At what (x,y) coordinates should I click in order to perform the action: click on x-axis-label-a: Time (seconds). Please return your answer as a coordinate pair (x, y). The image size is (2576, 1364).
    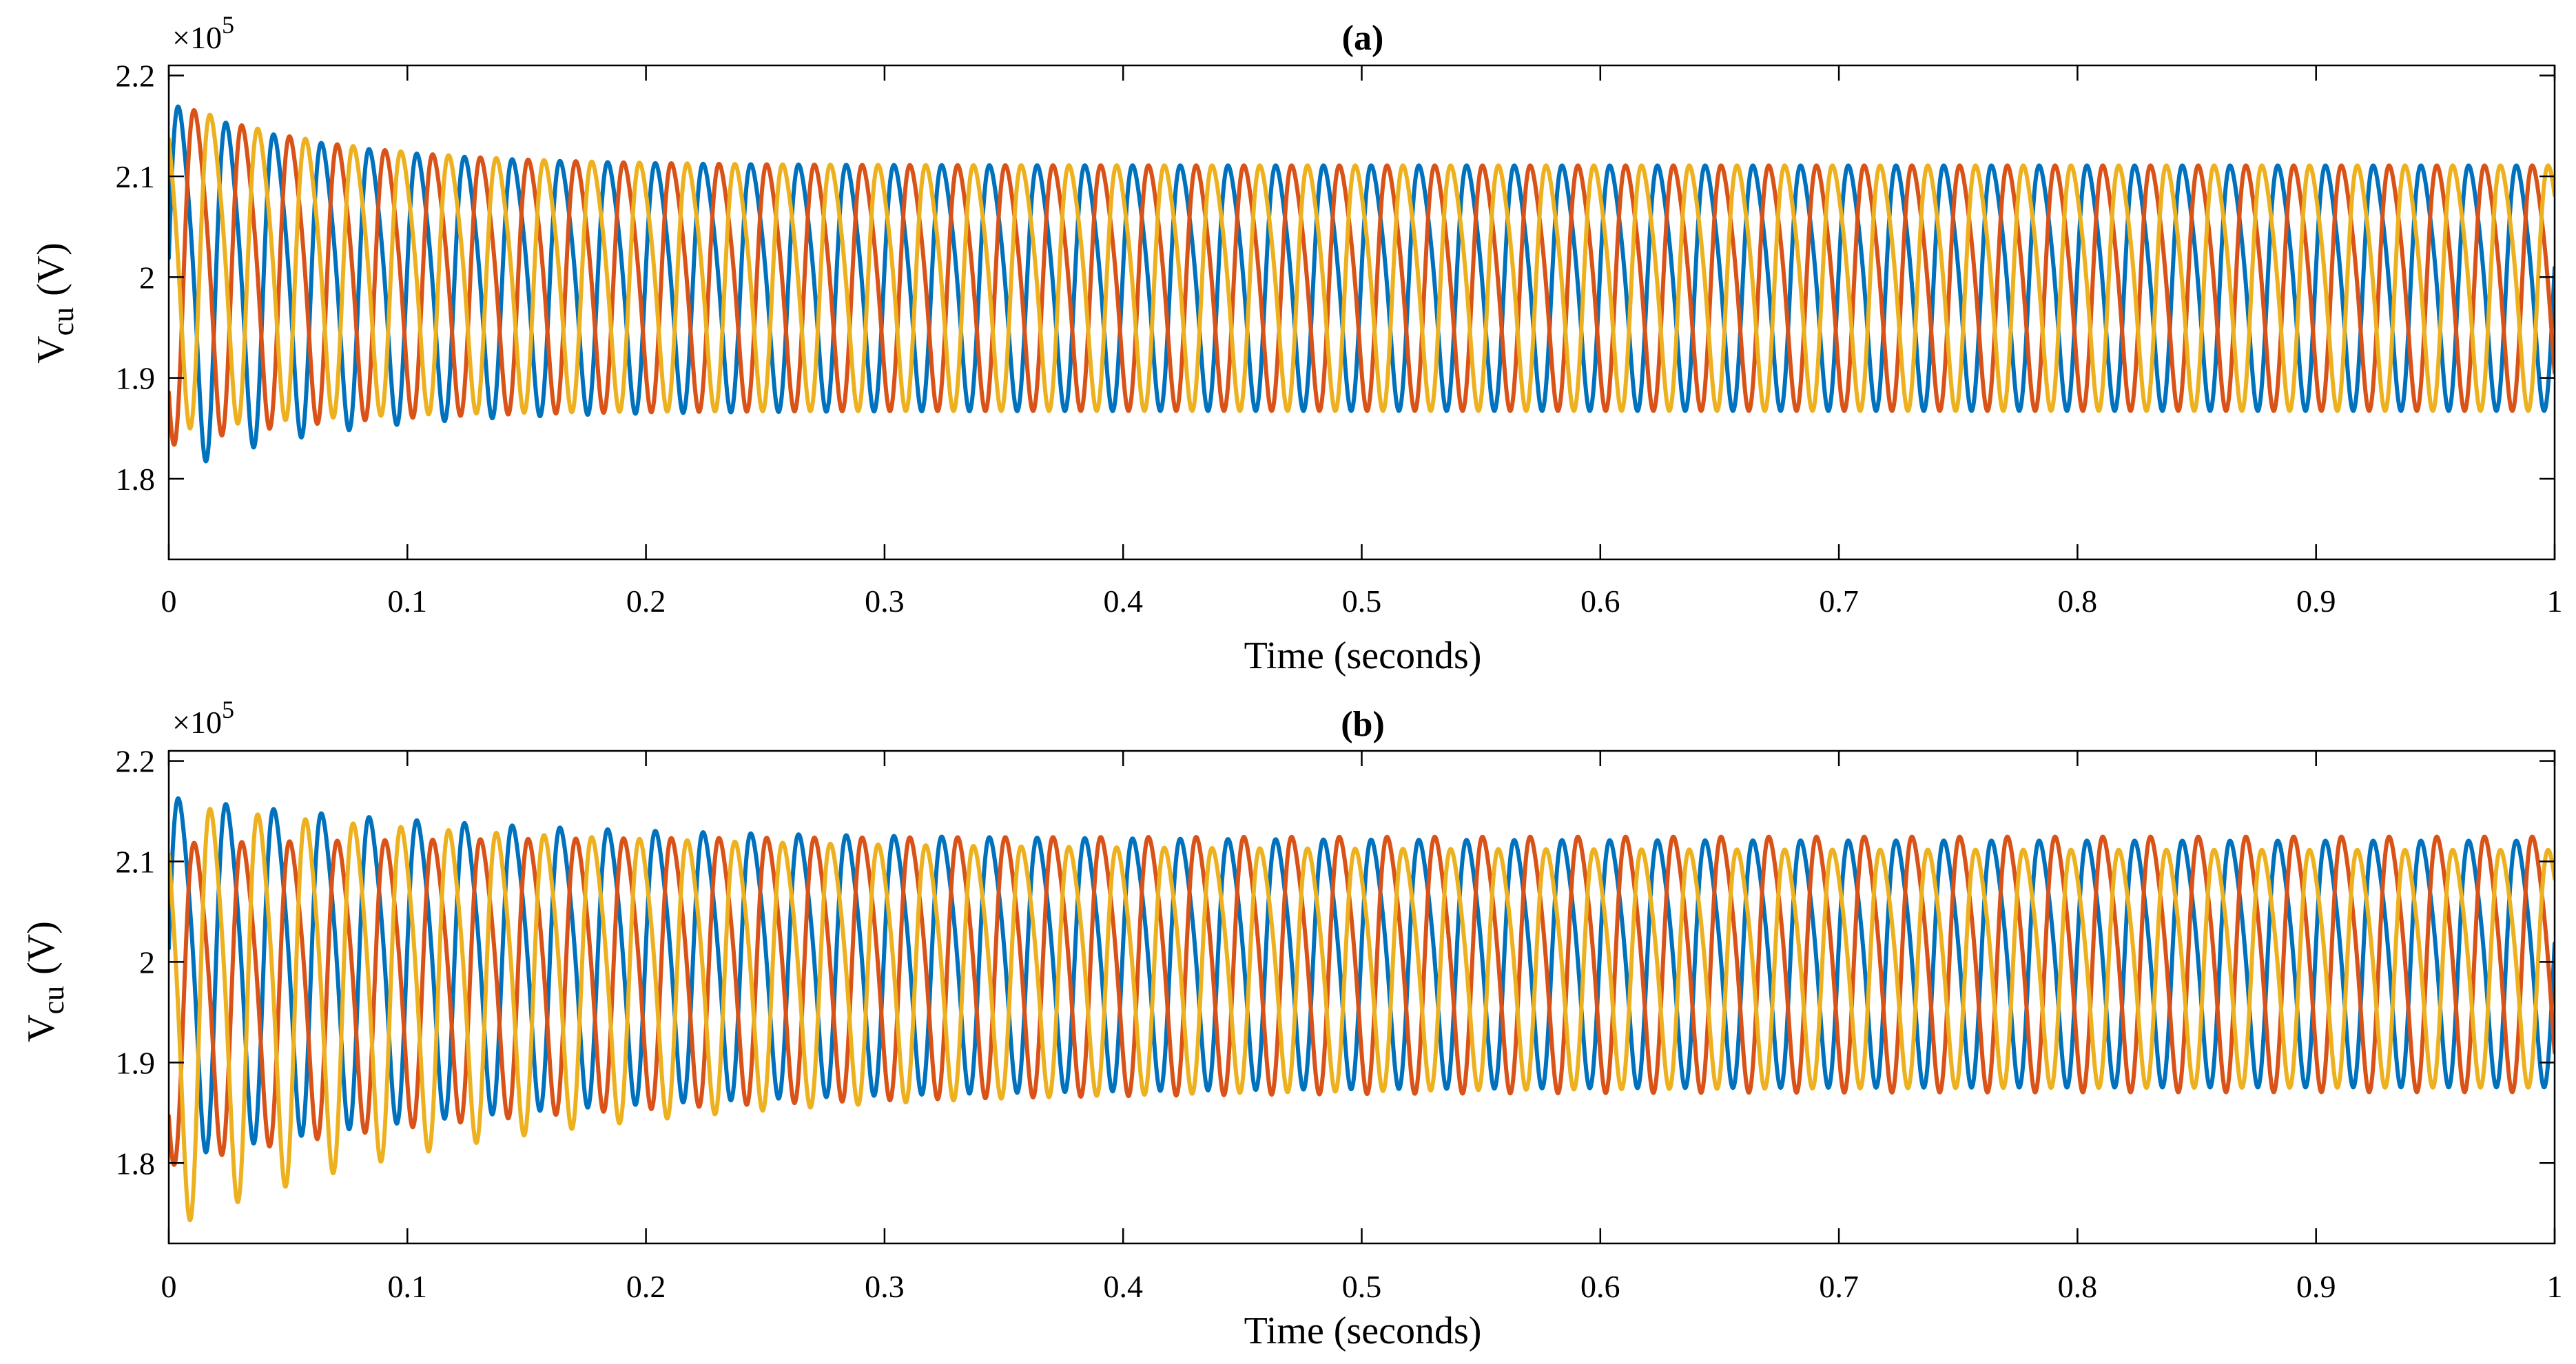
    Looking at the image, I should click on (1363, 655).